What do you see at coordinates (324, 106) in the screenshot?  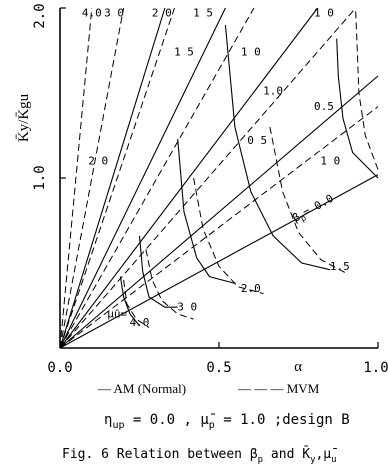 I see `curve-label-6: 0.5` at bounding box center [324, 106].